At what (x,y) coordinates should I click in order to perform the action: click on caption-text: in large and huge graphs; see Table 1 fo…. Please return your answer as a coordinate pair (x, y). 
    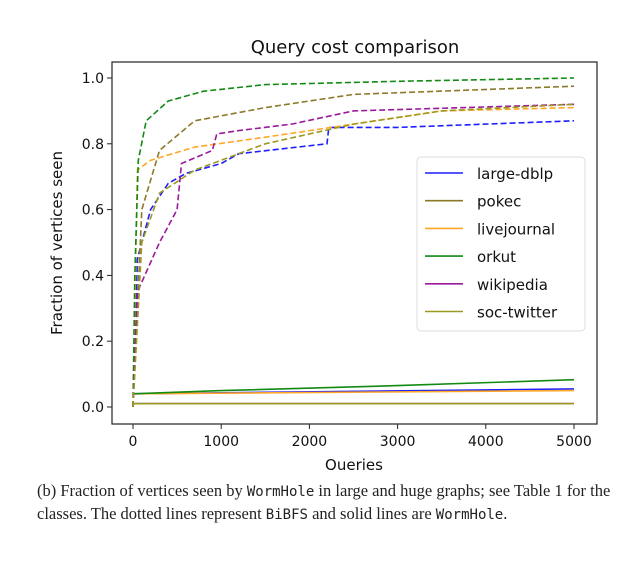
    Looking at the image, I should click on (324, 502).